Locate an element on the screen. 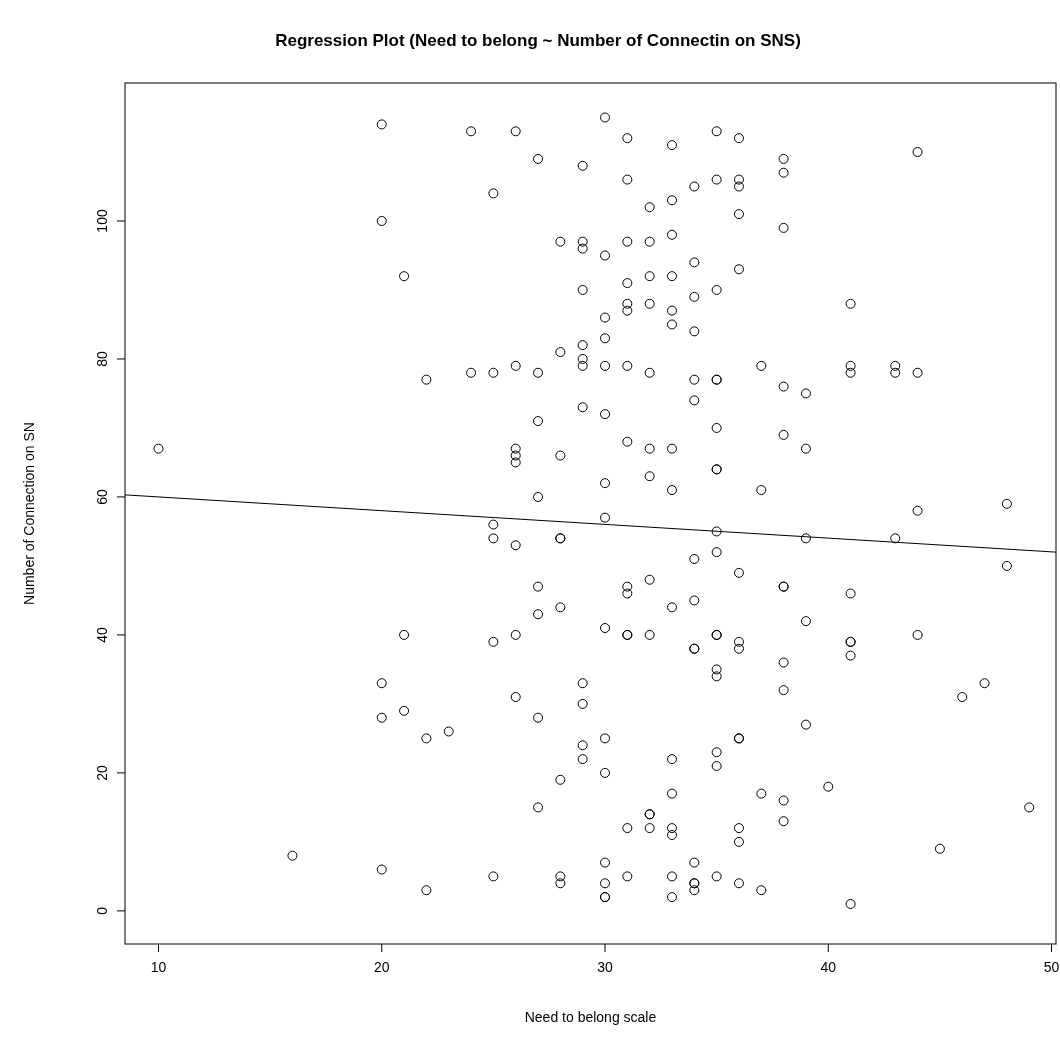  y-tick-label: 0 is located at coordinates (102, 910).